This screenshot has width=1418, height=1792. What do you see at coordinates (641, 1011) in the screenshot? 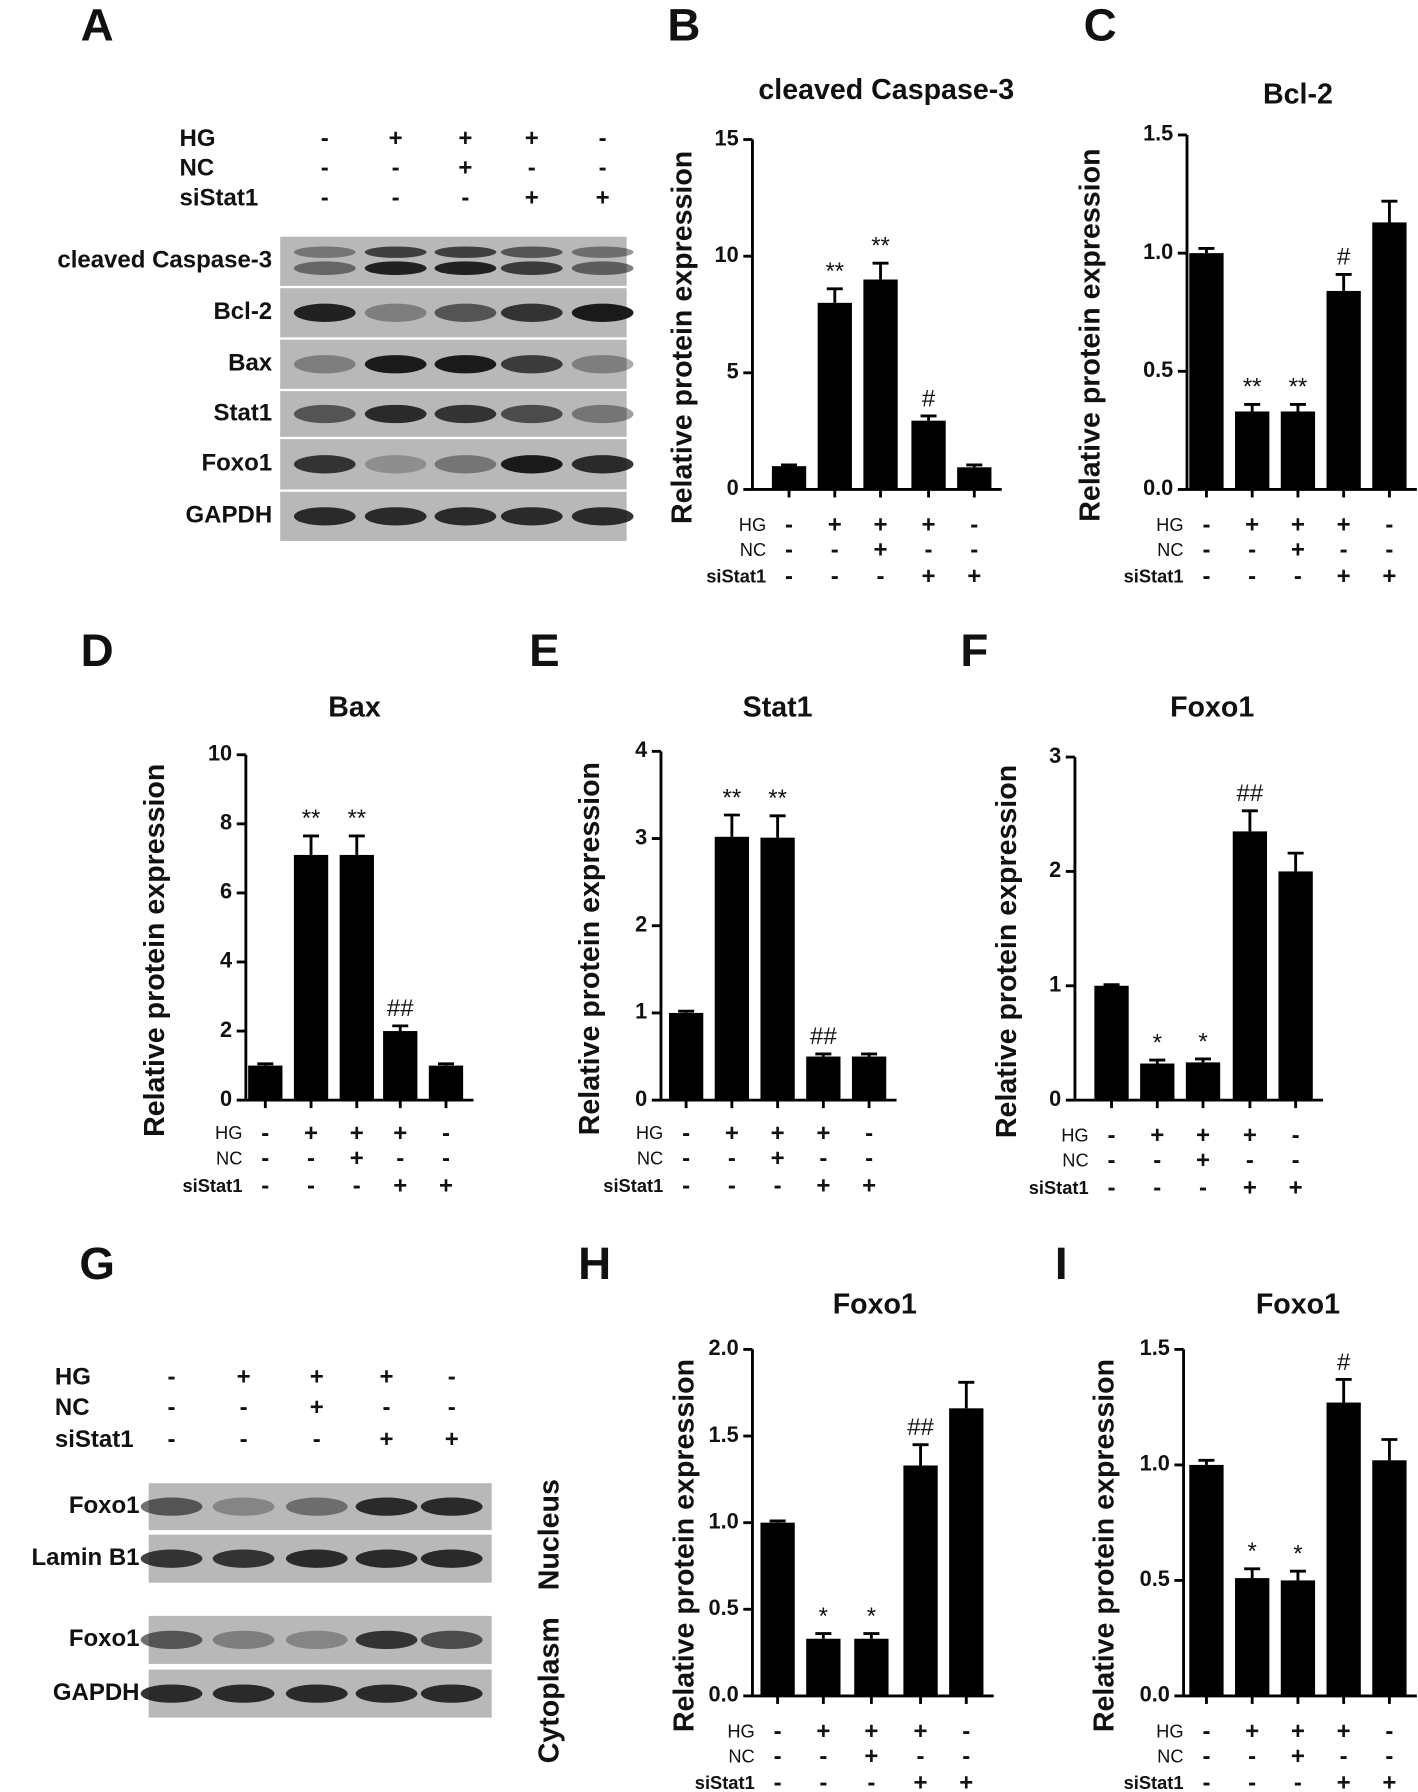
I see `y-tick-label: 1` at bounding box center [641, 1011].